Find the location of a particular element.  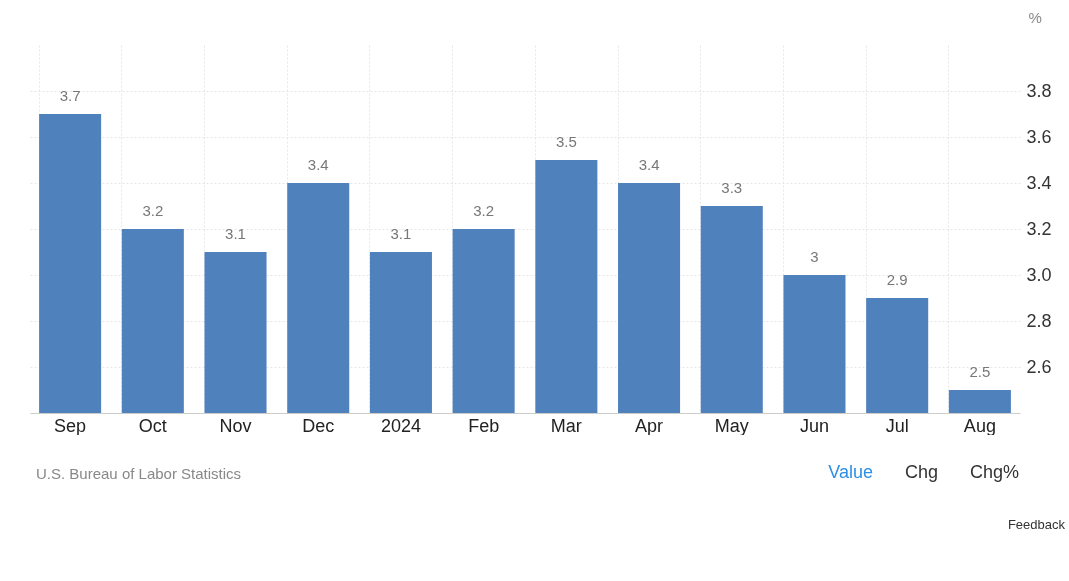

data-label: 2.9 is located at coordinates (897, 279).